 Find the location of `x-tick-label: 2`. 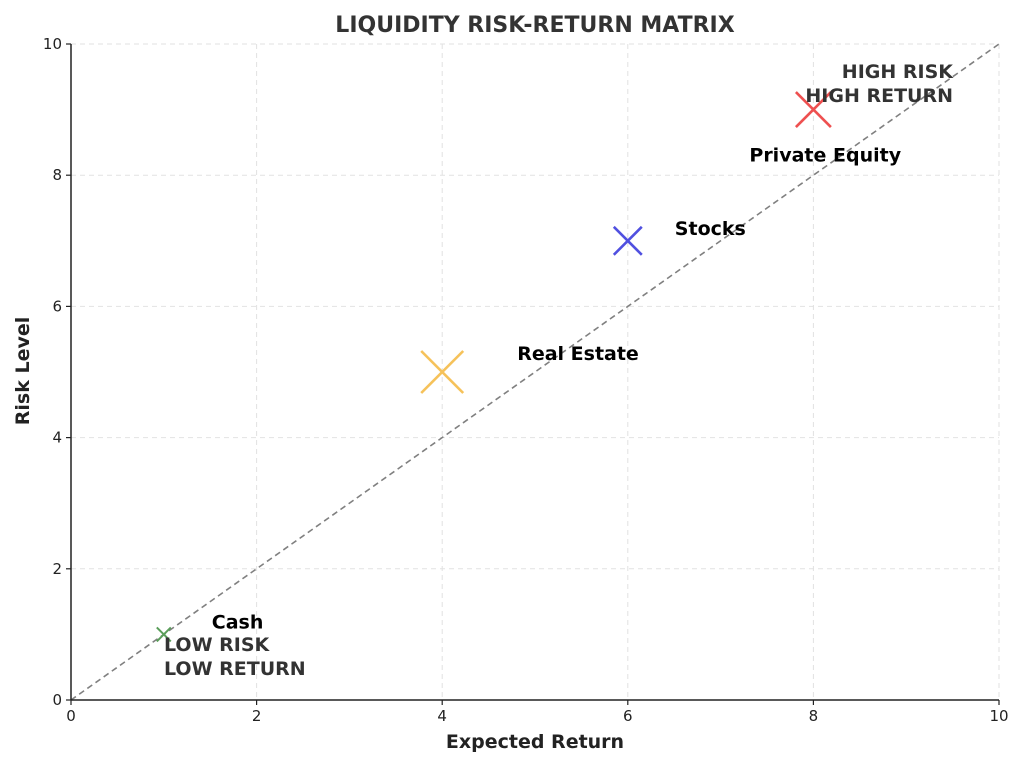

x-tick-label: 2 is located at coordinates (257, 716).